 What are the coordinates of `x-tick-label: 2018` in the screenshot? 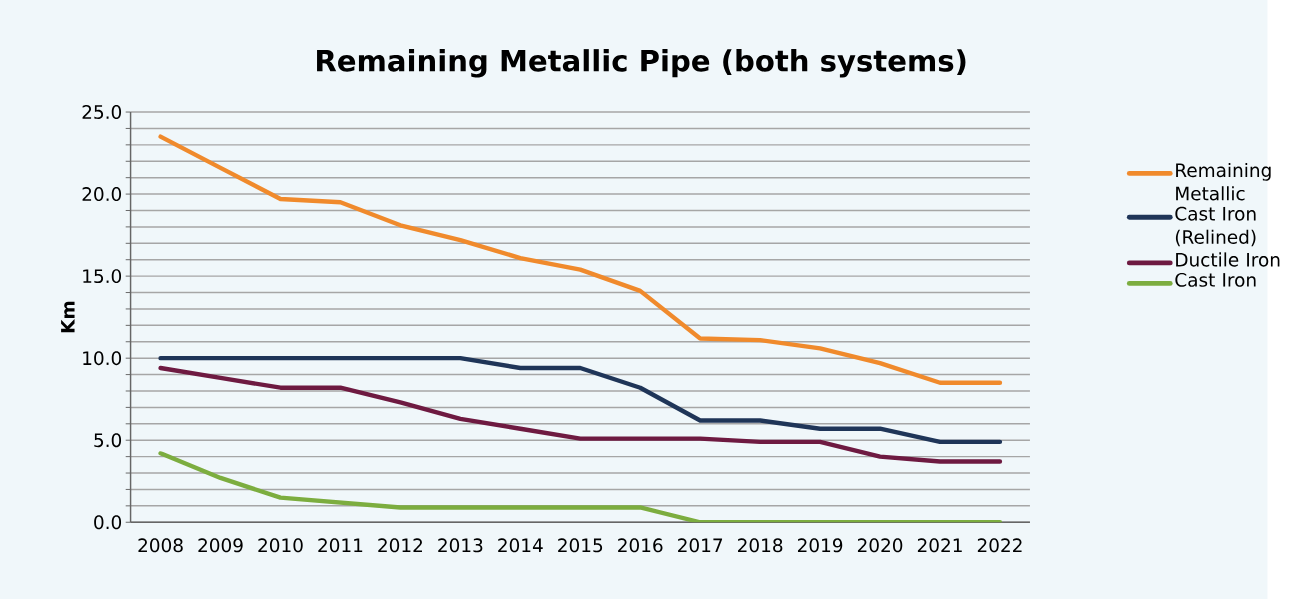 It's located at (760, 545).